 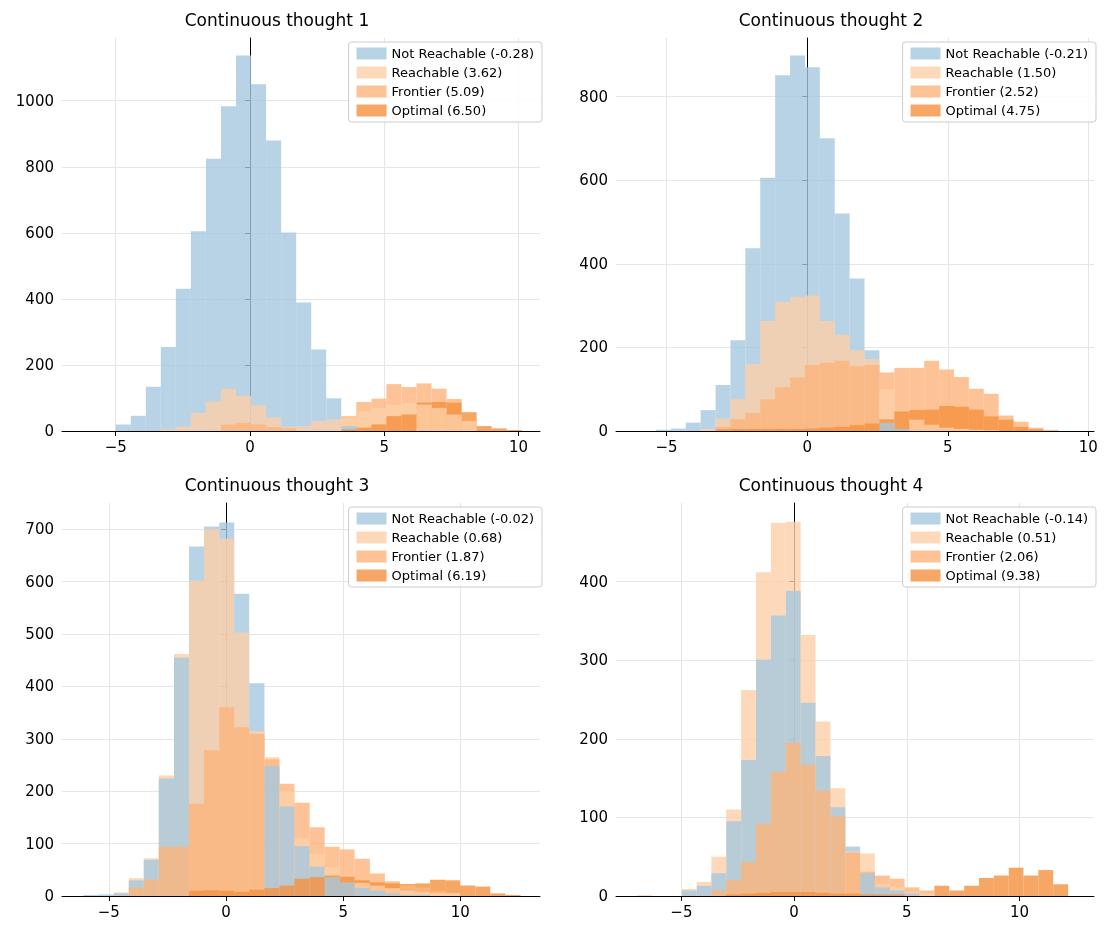 What do you see at coordinates (992, 91) in the screenshot?
I see `legend-label: Frontier (2.52)` at bounding box center [992, 91].